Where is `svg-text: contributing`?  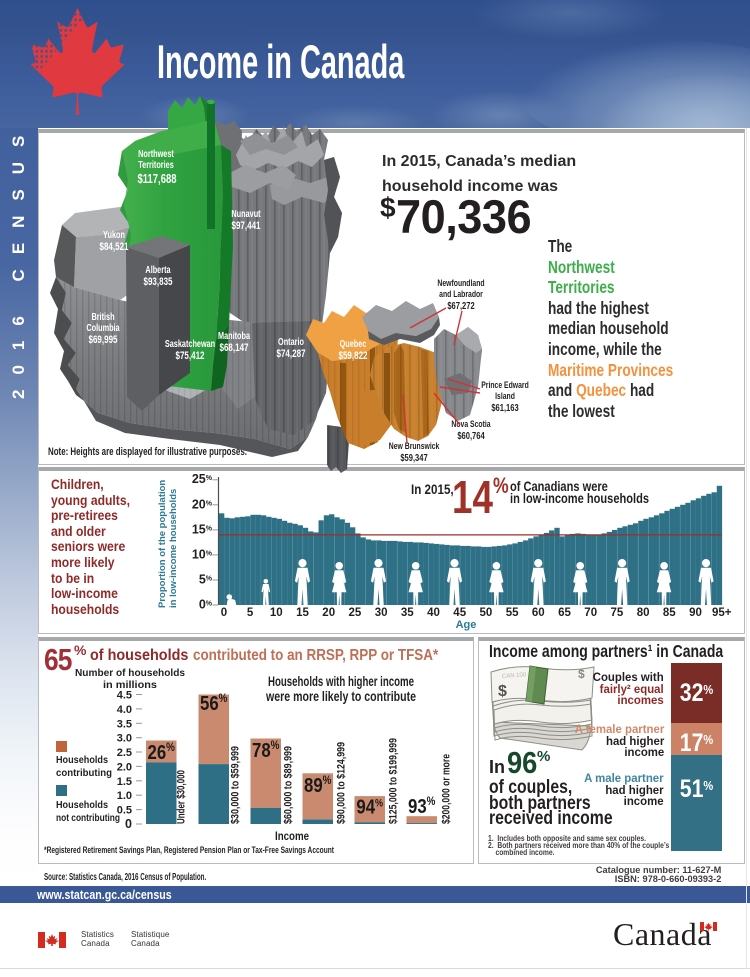
svg-text: contributing is located at coordinates (84, 773).